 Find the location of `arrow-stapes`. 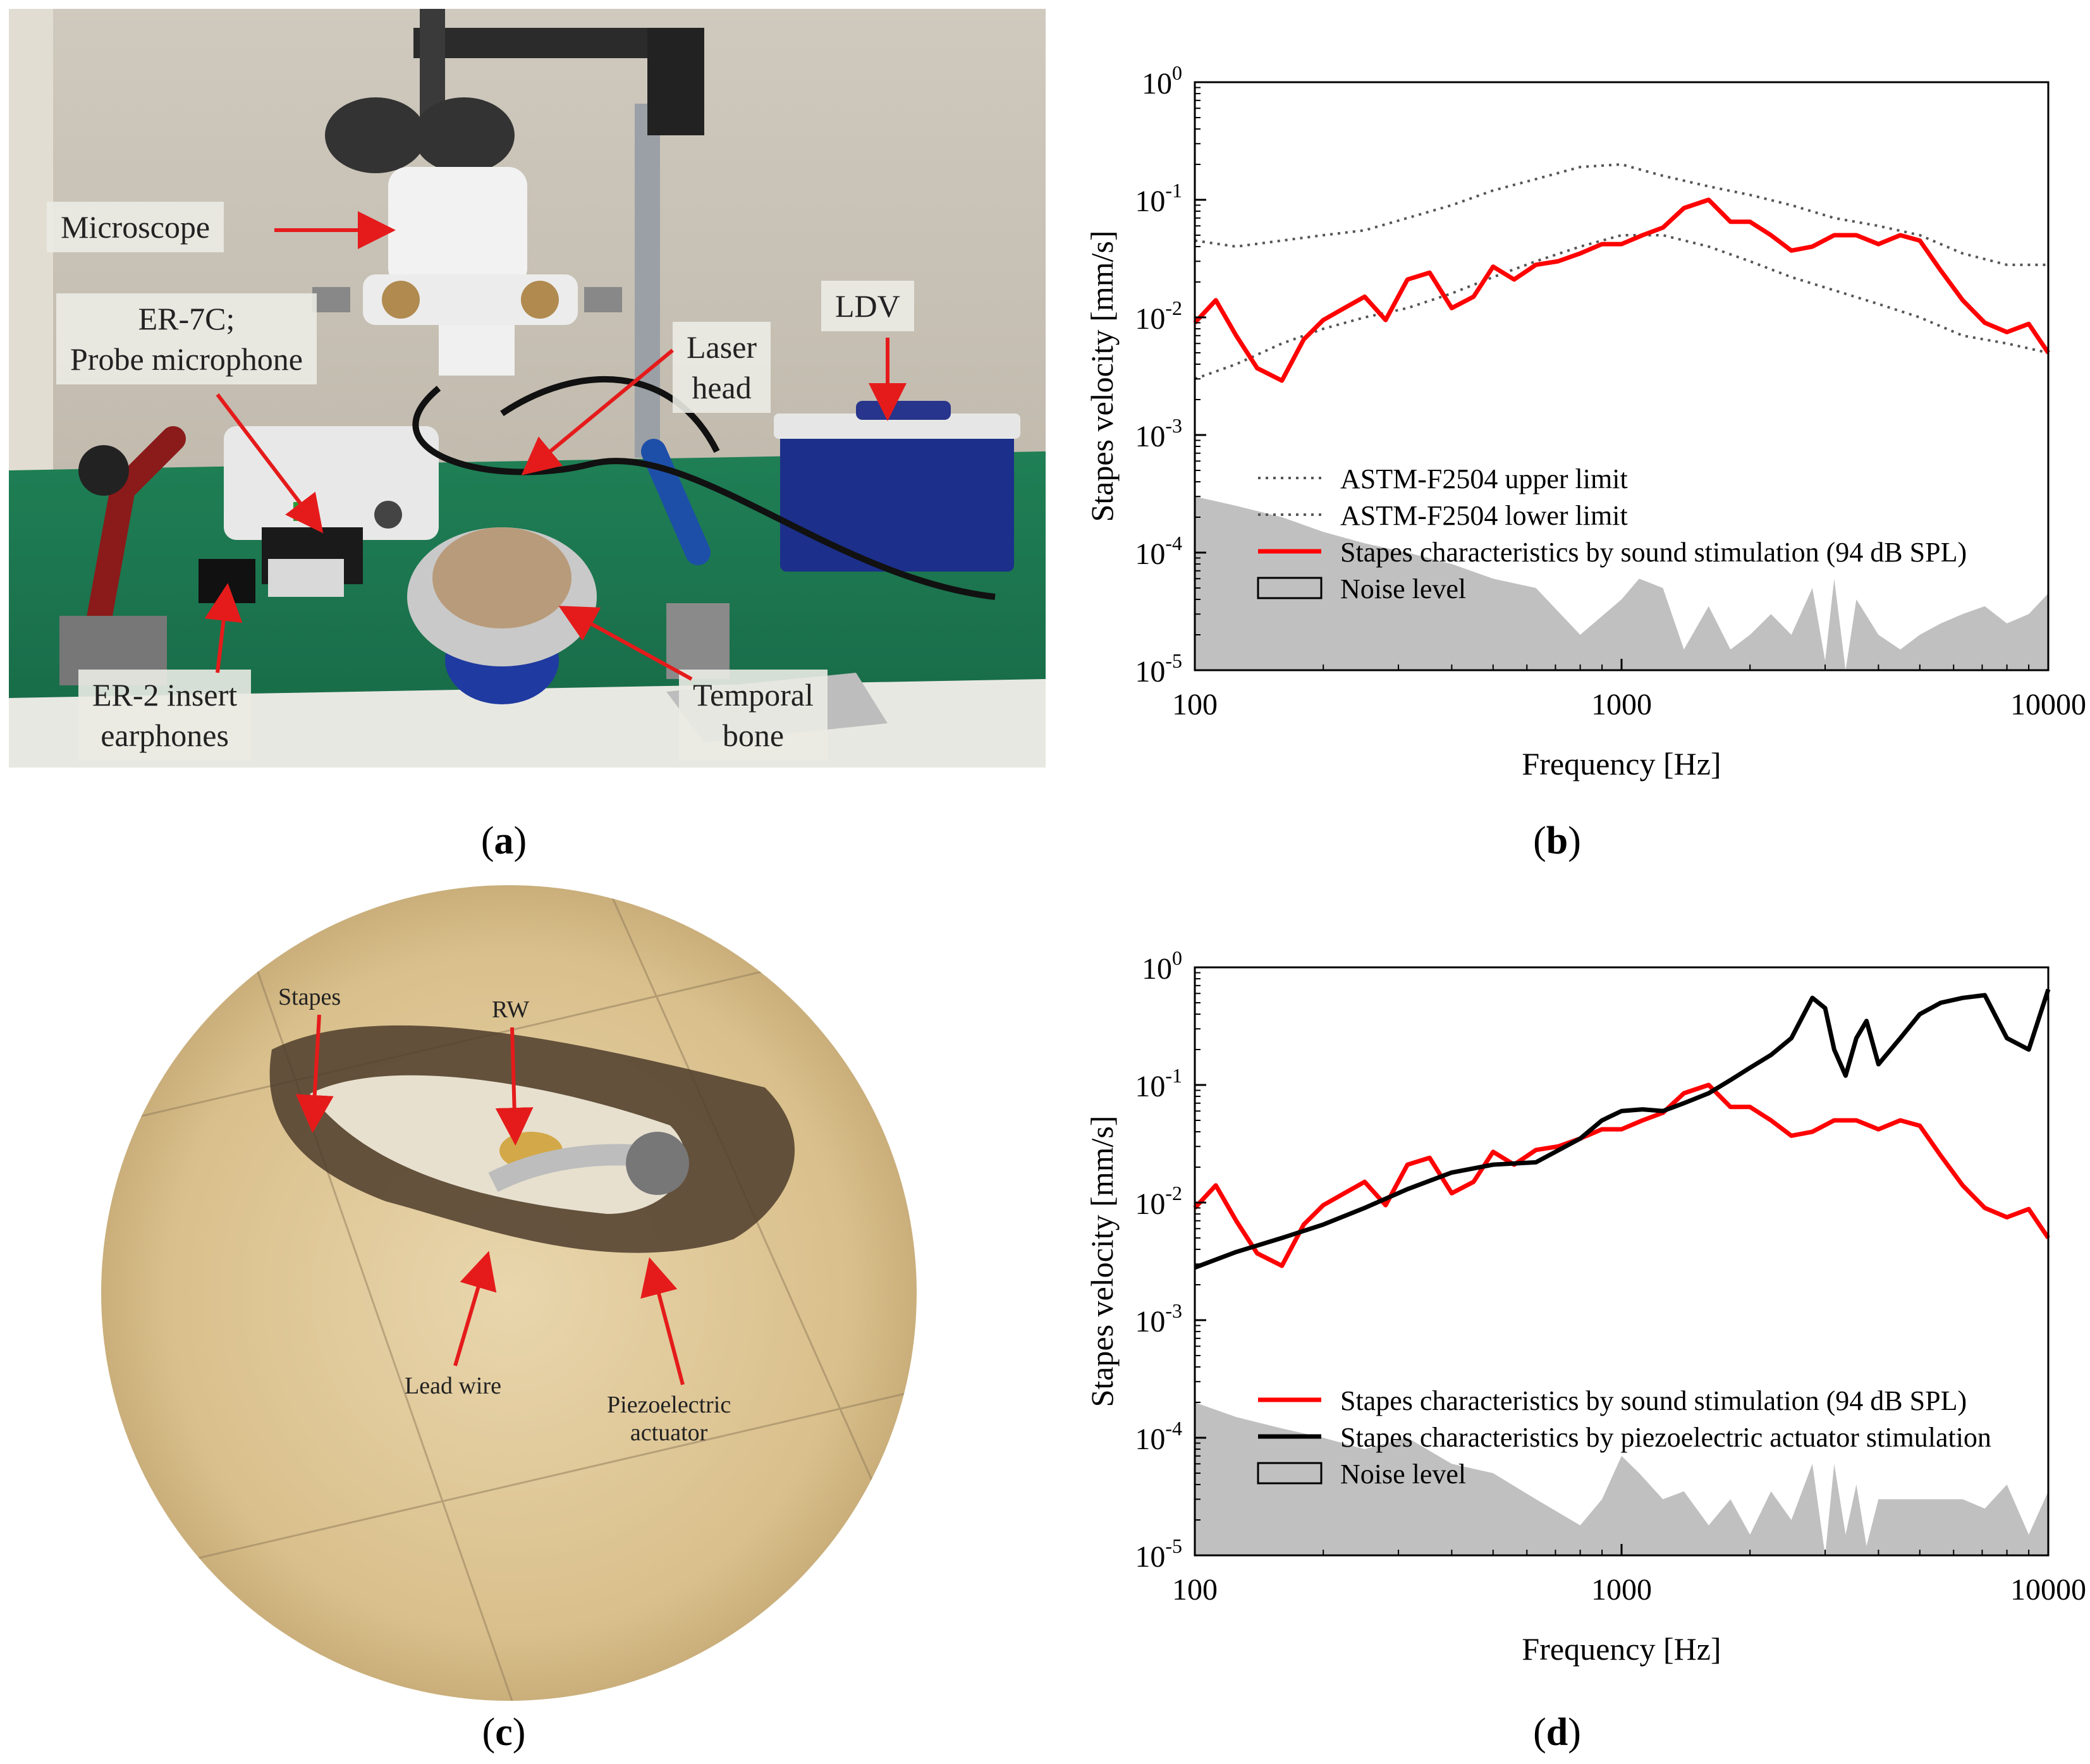

arrow-stapes is located at coordinates (314, 1073).